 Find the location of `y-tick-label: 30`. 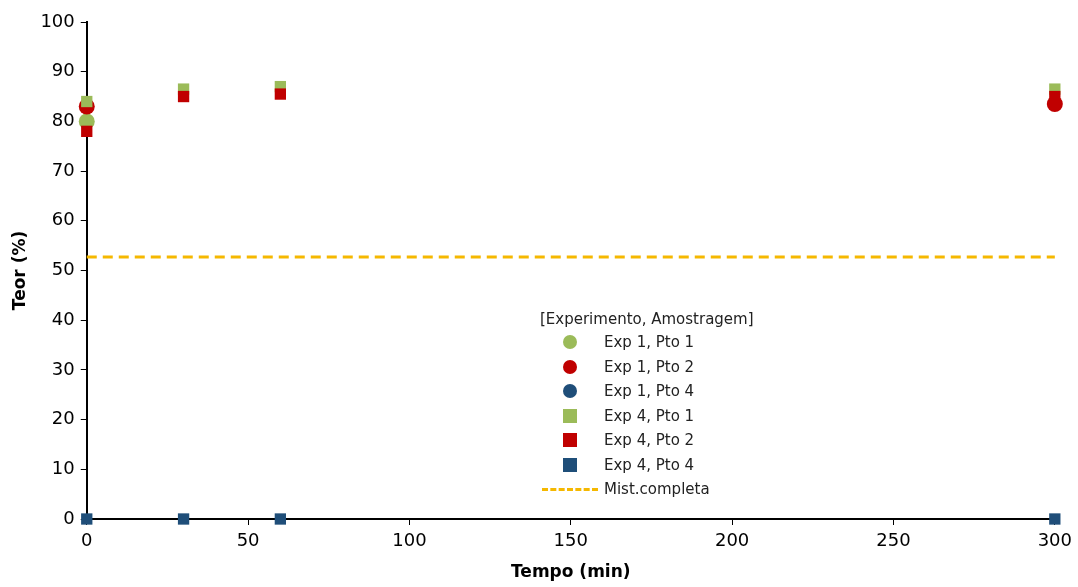

y-tick-label: 30 is located at coordinates (63, 368).